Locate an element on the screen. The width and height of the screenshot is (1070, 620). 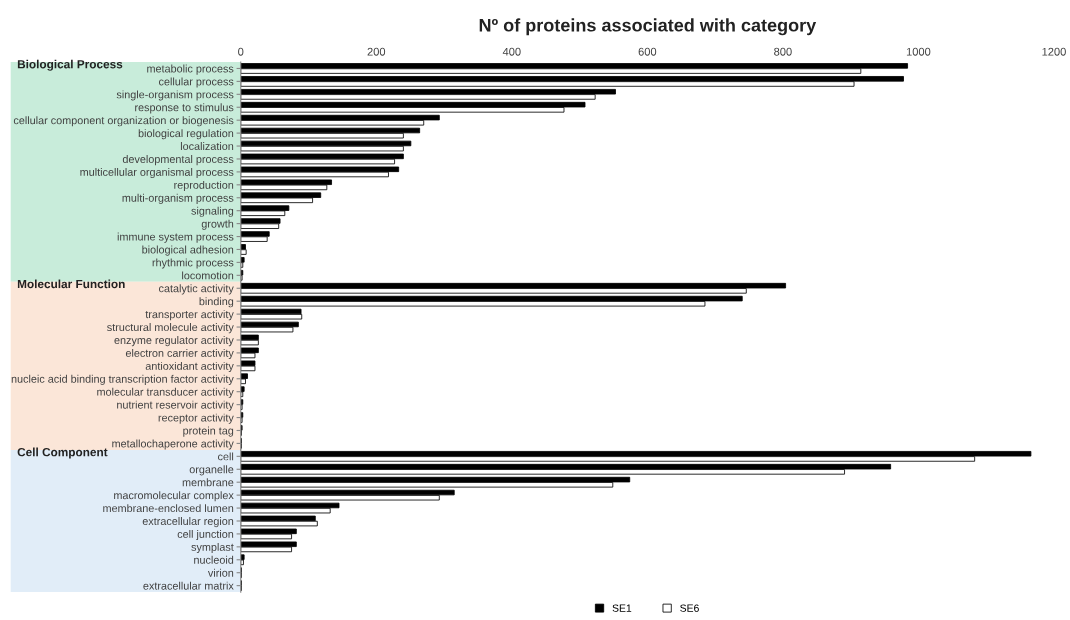
y-tick-label: molecular transducer activity is located at coordinates (165, 392).